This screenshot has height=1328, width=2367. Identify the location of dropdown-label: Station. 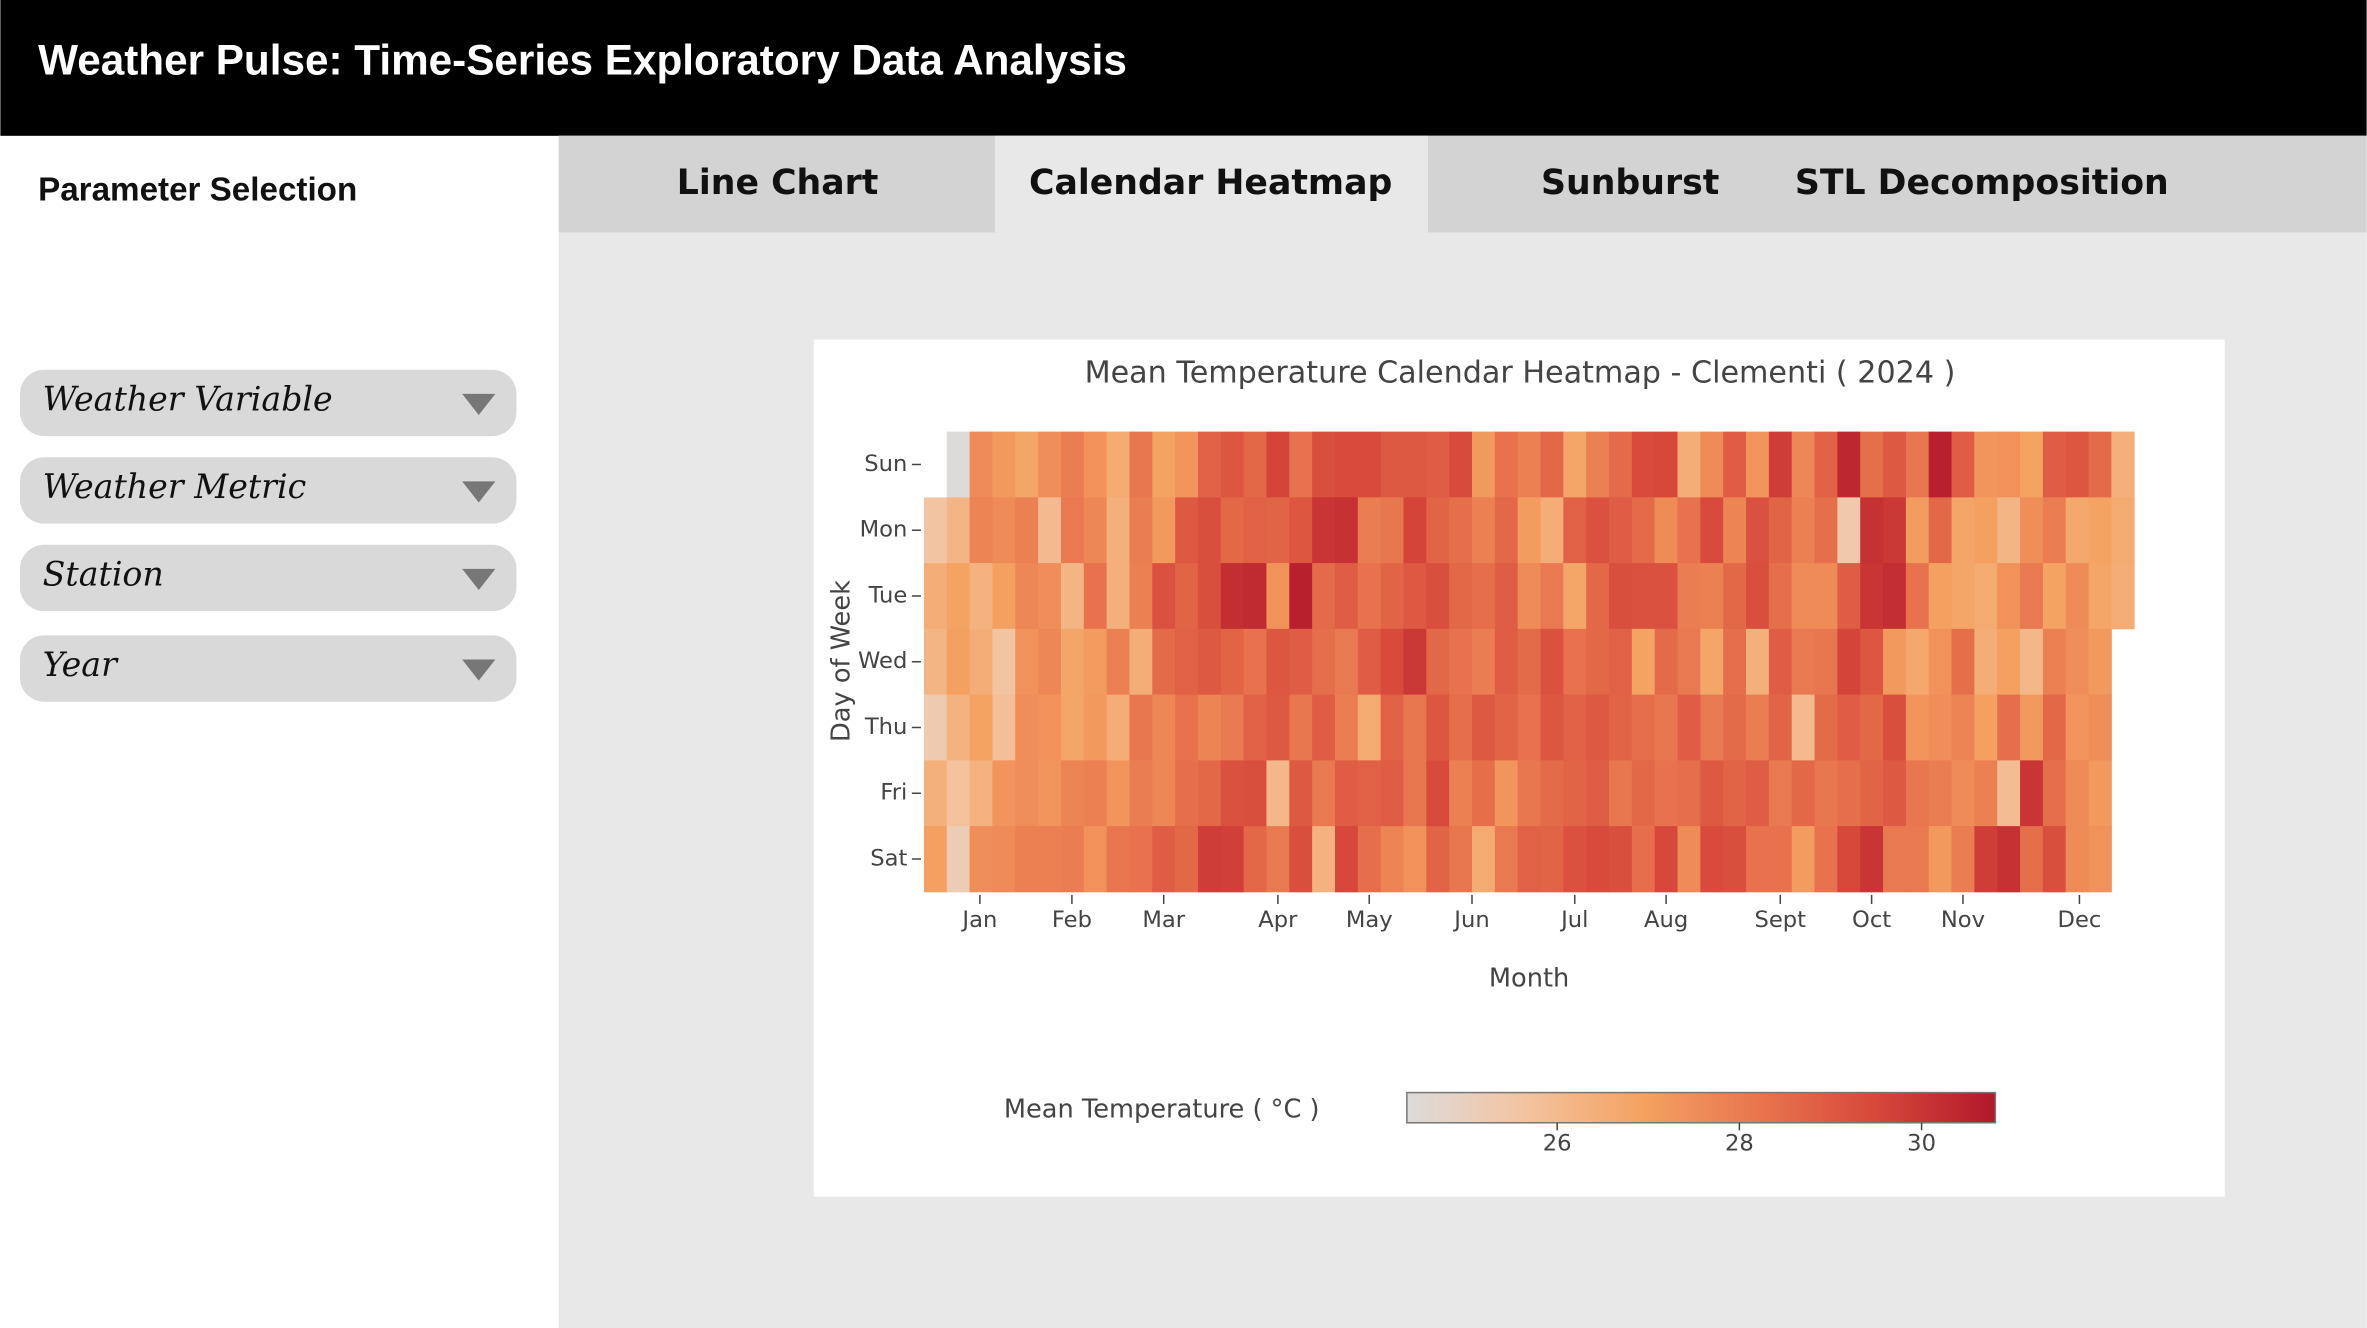
(103, 573).